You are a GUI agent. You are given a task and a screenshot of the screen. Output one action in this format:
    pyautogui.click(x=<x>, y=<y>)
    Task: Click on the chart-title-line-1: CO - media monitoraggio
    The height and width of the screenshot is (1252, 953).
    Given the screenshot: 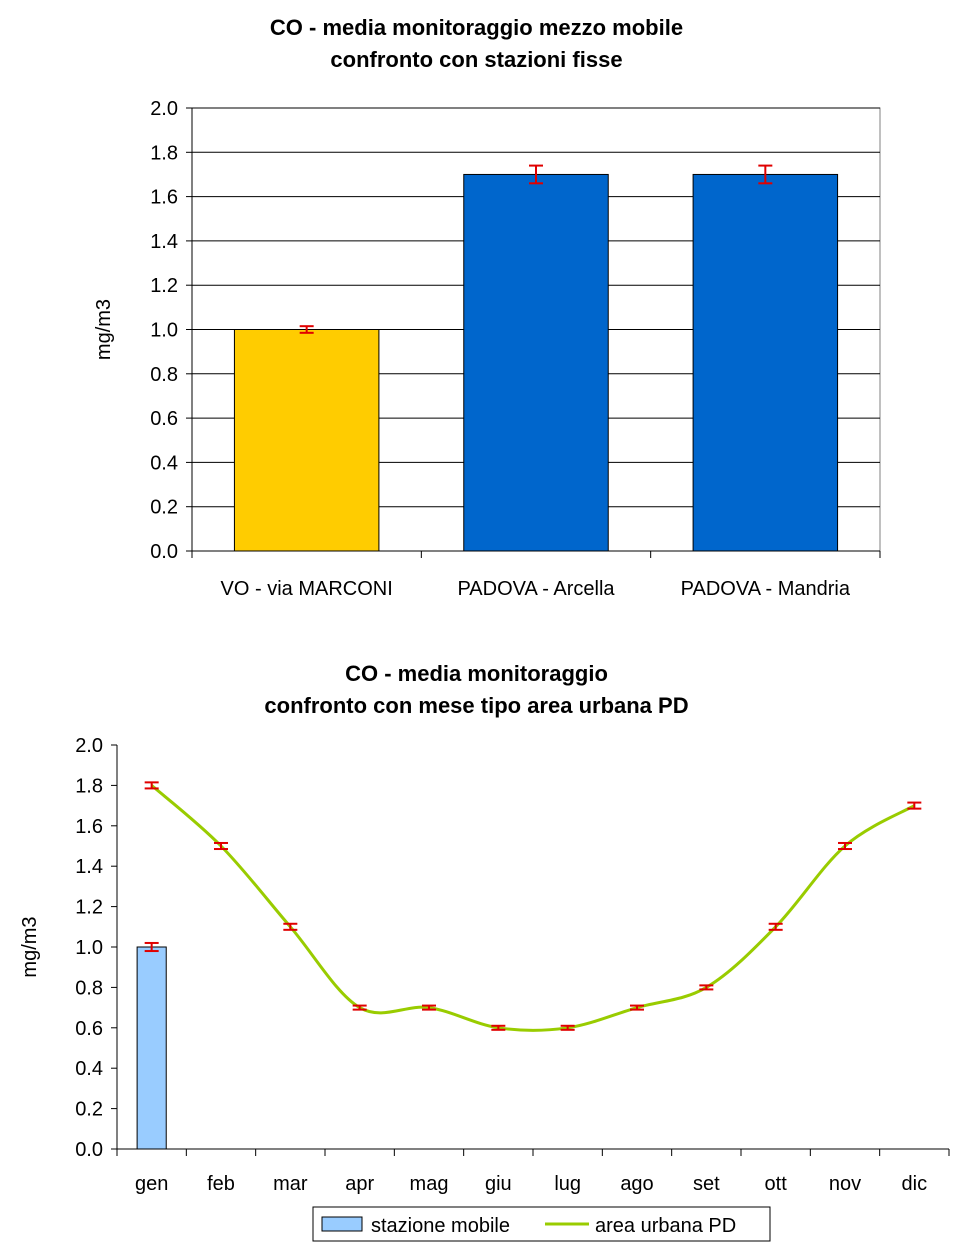 What is the action you would take?
    pyautogui.click(x=476, y=673)
    